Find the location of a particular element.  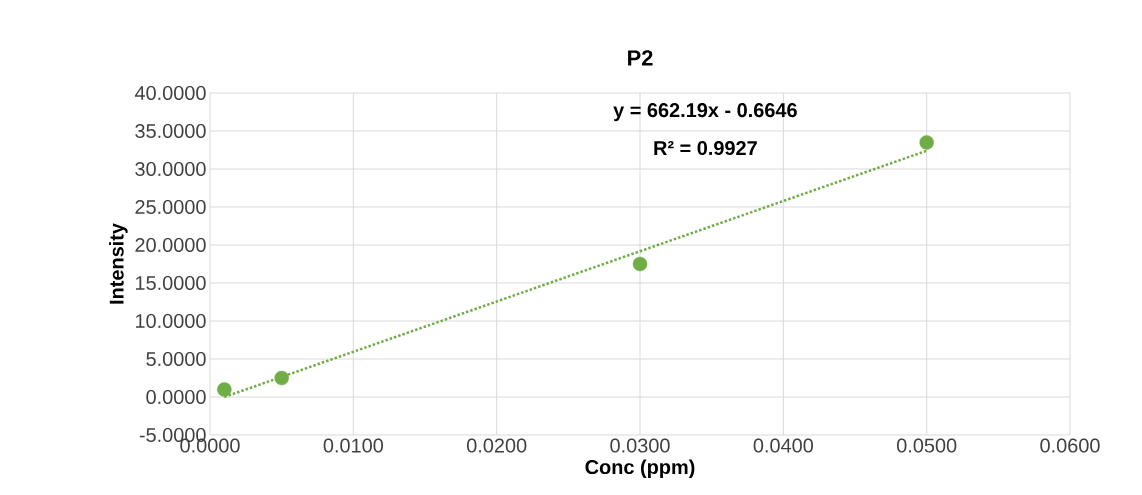

x-tick-label: 0.0600 is located at coordinates (1070, 445).